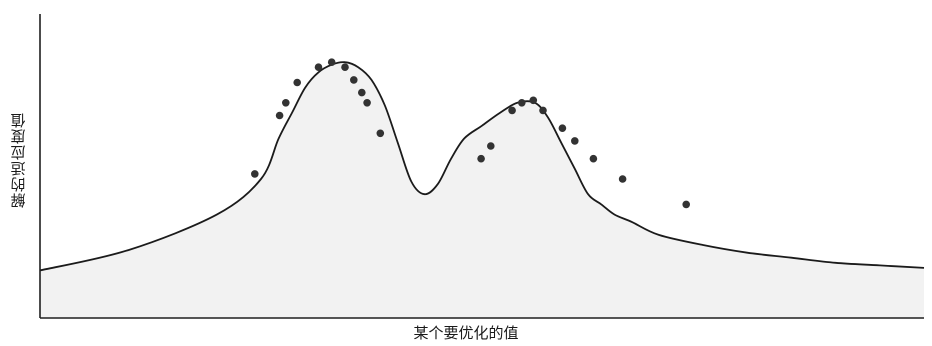 Image resolution: width=932 pixels, height=346 pixels. What do you see at coordinates (466, 333) in the screenshot?
I see `x-axis-label: 某个要优化的值` at bounding box center [466, 333].